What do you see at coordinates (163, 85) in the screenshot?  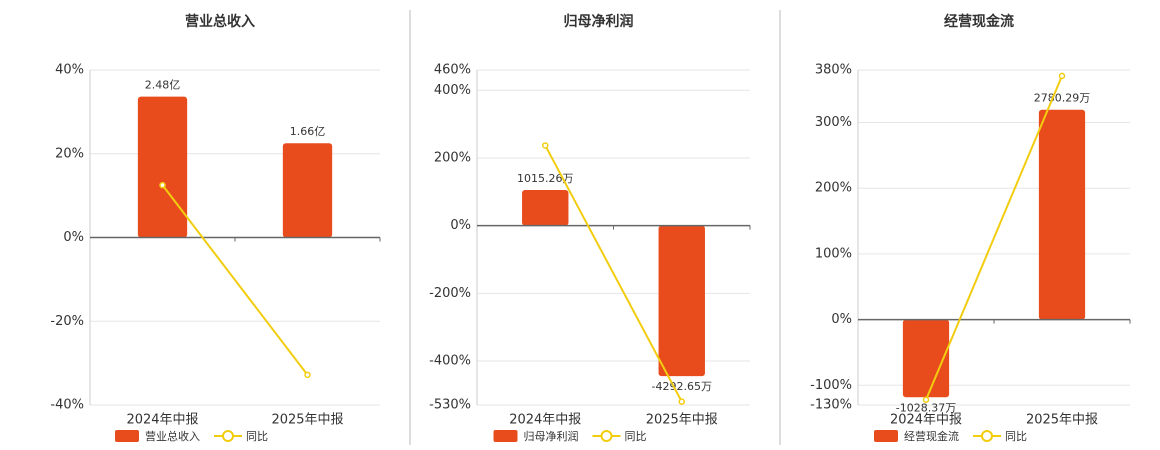 I see `value-label: 2.48亿` at bounding box center [163, 85].